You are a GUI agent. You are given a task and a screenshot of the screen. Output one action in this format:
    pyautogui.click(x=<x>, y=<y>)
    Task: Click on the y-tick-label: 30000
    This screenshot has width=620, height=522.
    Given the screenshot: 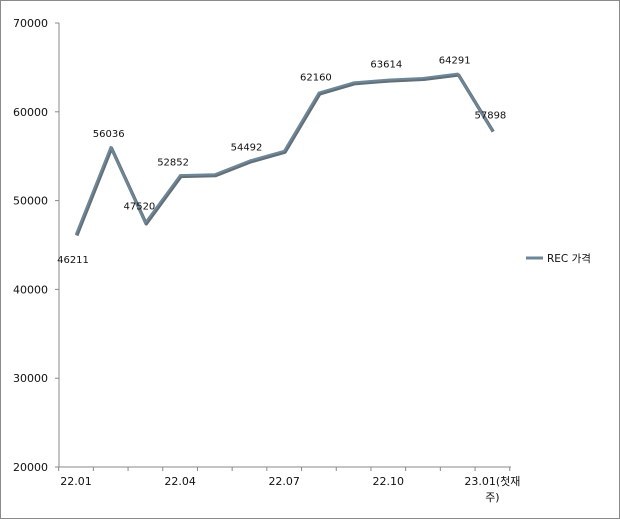 What is the action you would take?
    pyautogui.click(x=30, y=378)
    